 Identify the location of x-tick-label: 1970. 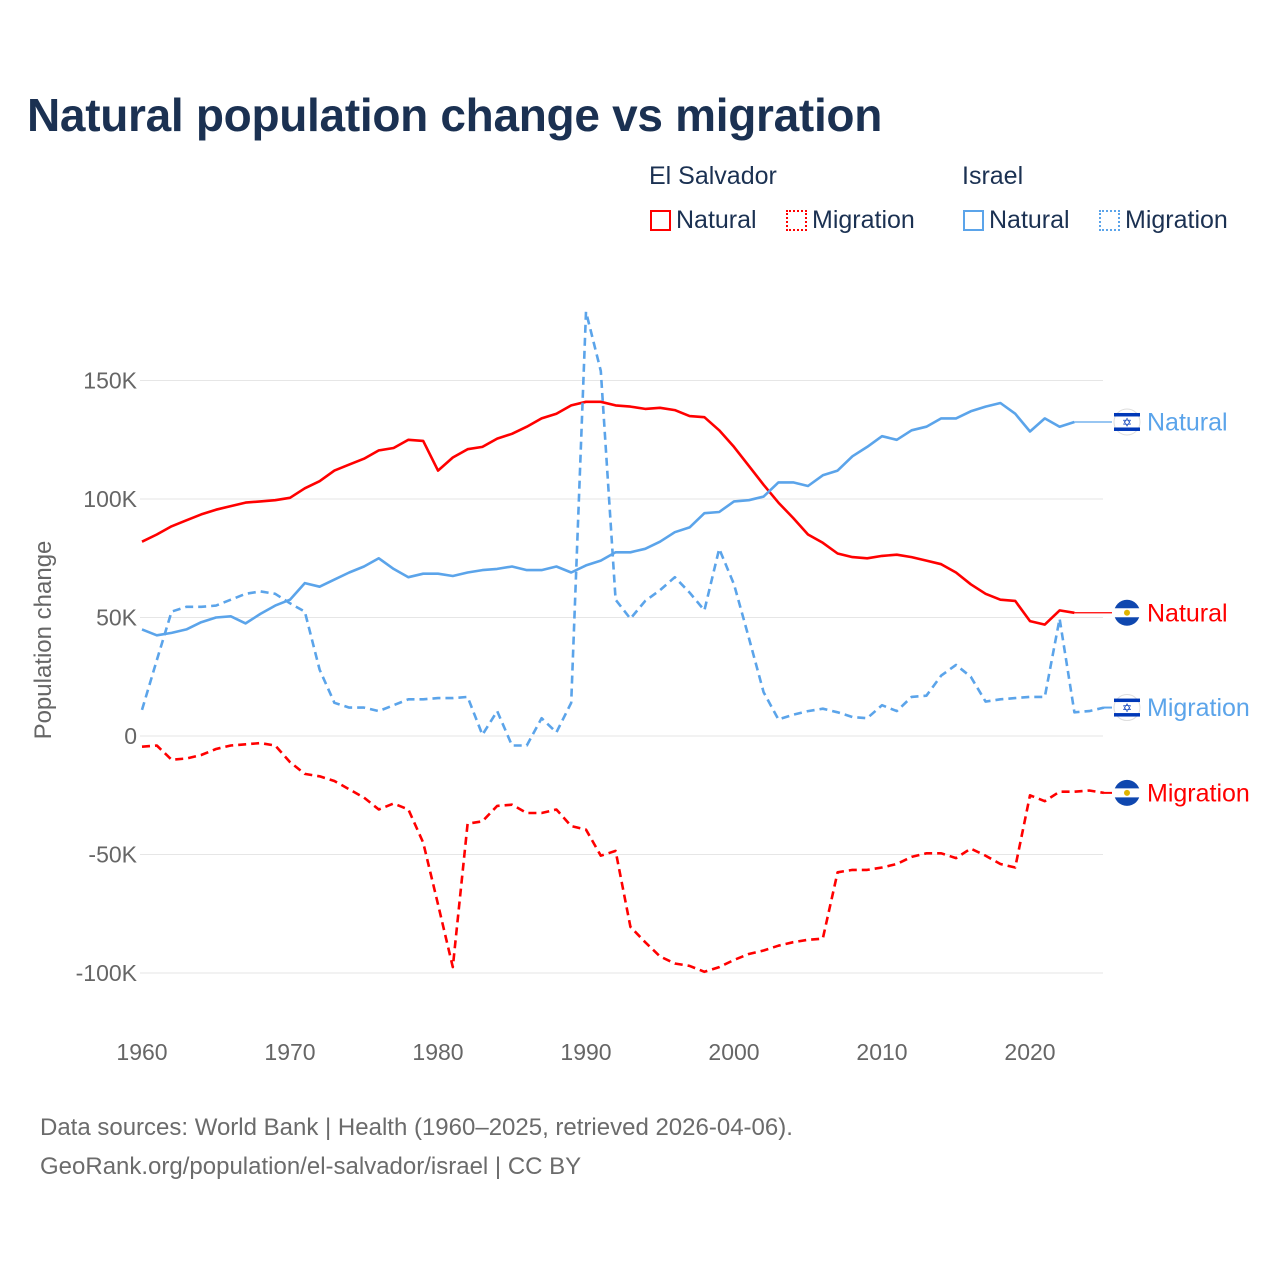
(289, 1052).